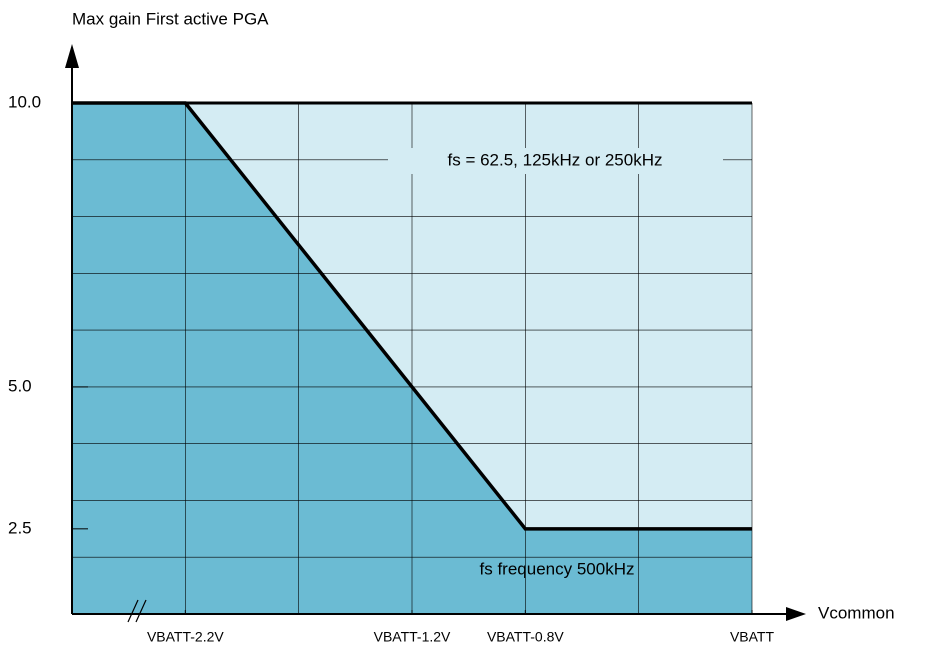 This screenshot has height=654, width=927. I want to click on y-tick-label: 10.0, so click(24, 101).